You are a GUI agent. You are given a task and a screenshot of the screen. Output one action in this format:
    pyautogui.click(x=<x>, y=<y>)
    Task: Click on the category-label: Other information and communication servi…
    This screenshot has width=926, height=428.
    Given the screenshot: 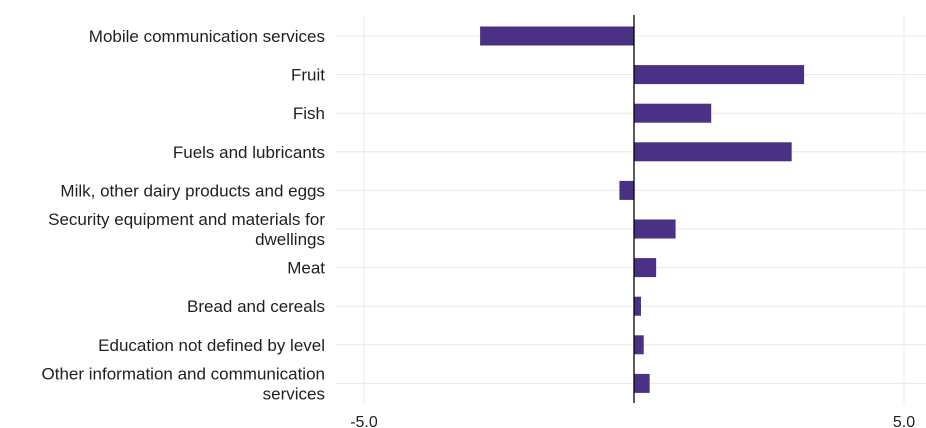 What is the action you would take?
    pyautogui.click(x=183, y=383)
    